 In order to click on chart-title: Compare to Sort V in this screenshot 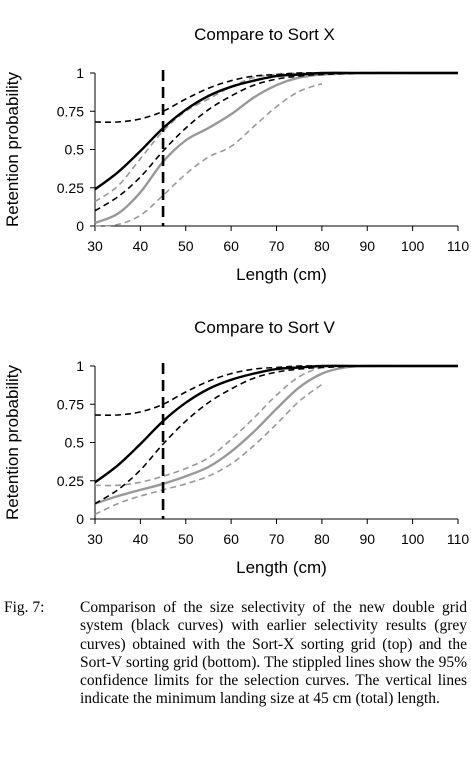, I will do `click(264, 327)`.